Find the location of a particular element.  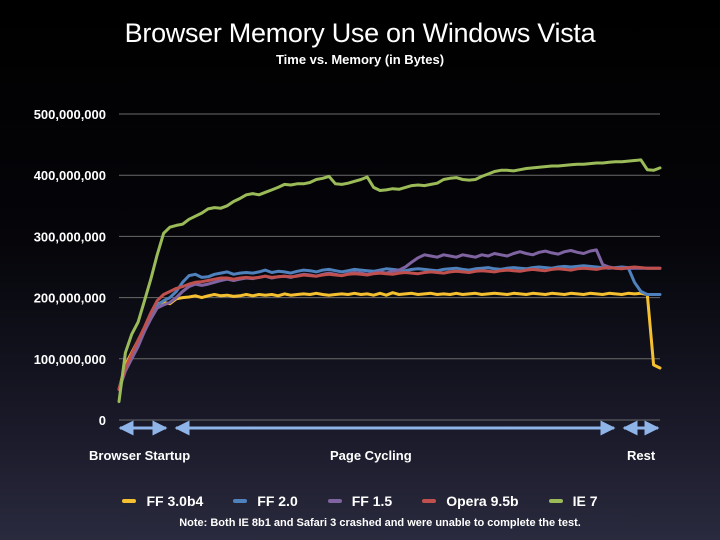

chart-legend: FF 3.0b4 FF 2.0 FF 1.5 Opera 9.5b IE 7 is located at coordinates (360, 501).